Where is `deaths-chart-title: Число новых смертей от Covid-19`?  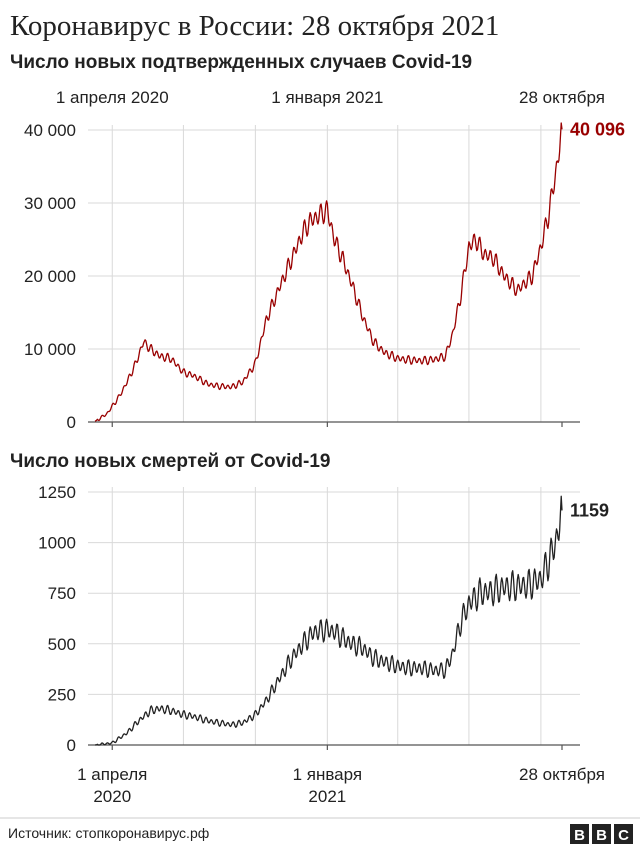
deaths-chart-title: Число новых смертей от Covid-19 is located at coordinates (170, 461).